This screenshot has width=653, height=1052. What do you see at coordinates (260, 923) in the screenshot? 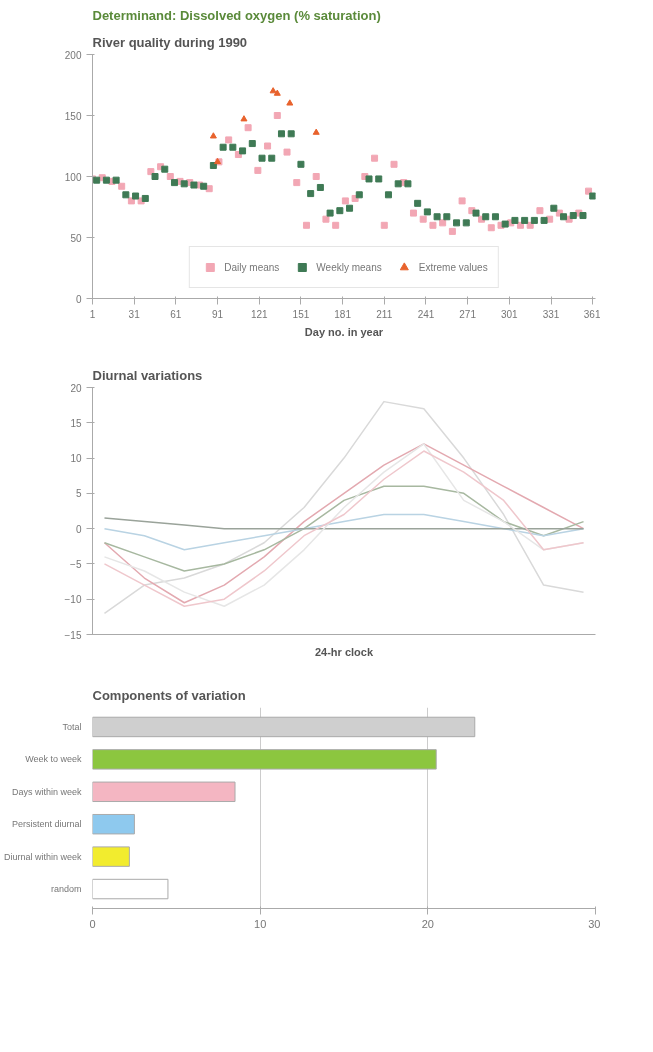
I see `x-tick-label: 10` at bounding box center [260, 923].